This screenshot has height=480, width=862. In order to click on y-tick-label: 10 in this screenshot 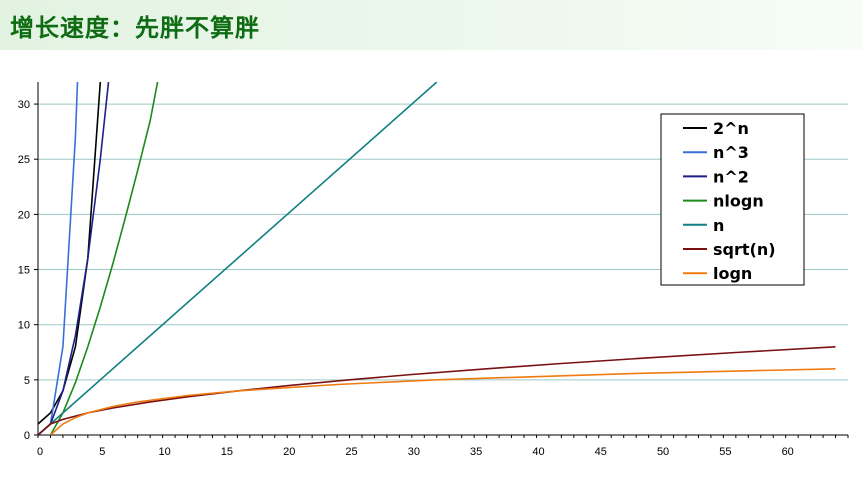, I will do `click(24, 326)`.